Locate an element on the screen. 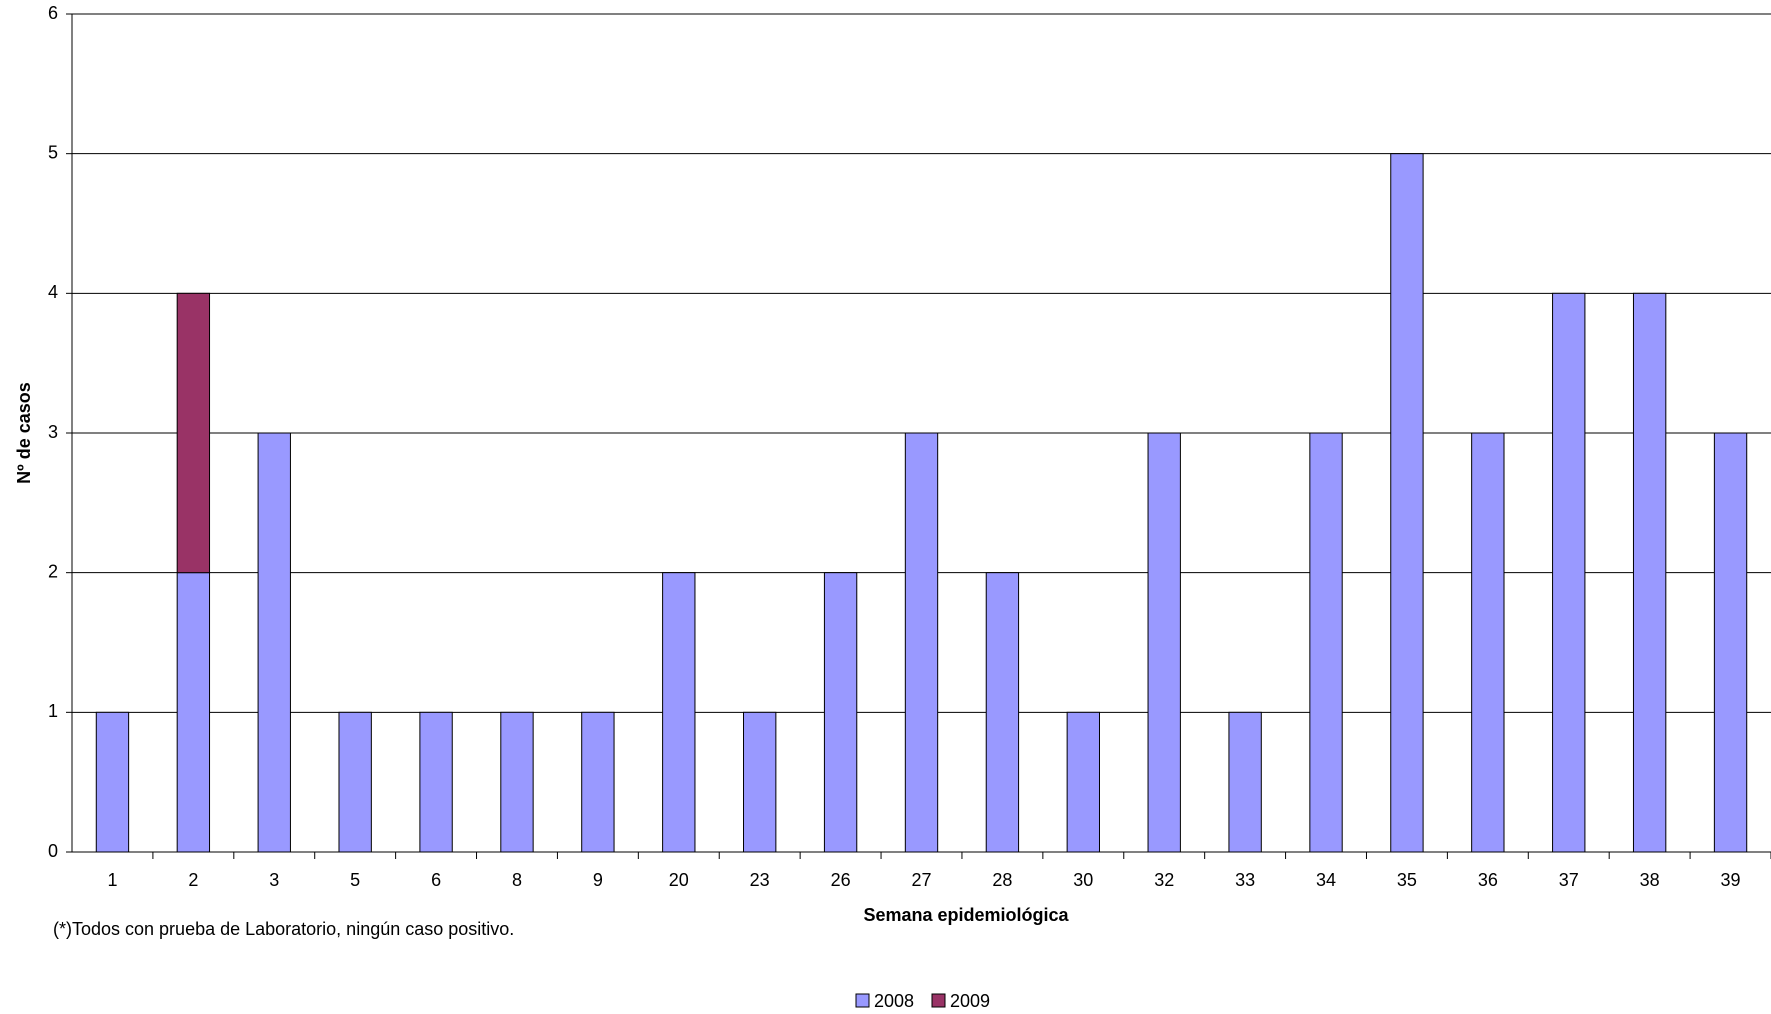 Image resolution: width=1771 pixels, height=1014 pixels. x-tick-label: 37 is located at coordinates (1569, 880).